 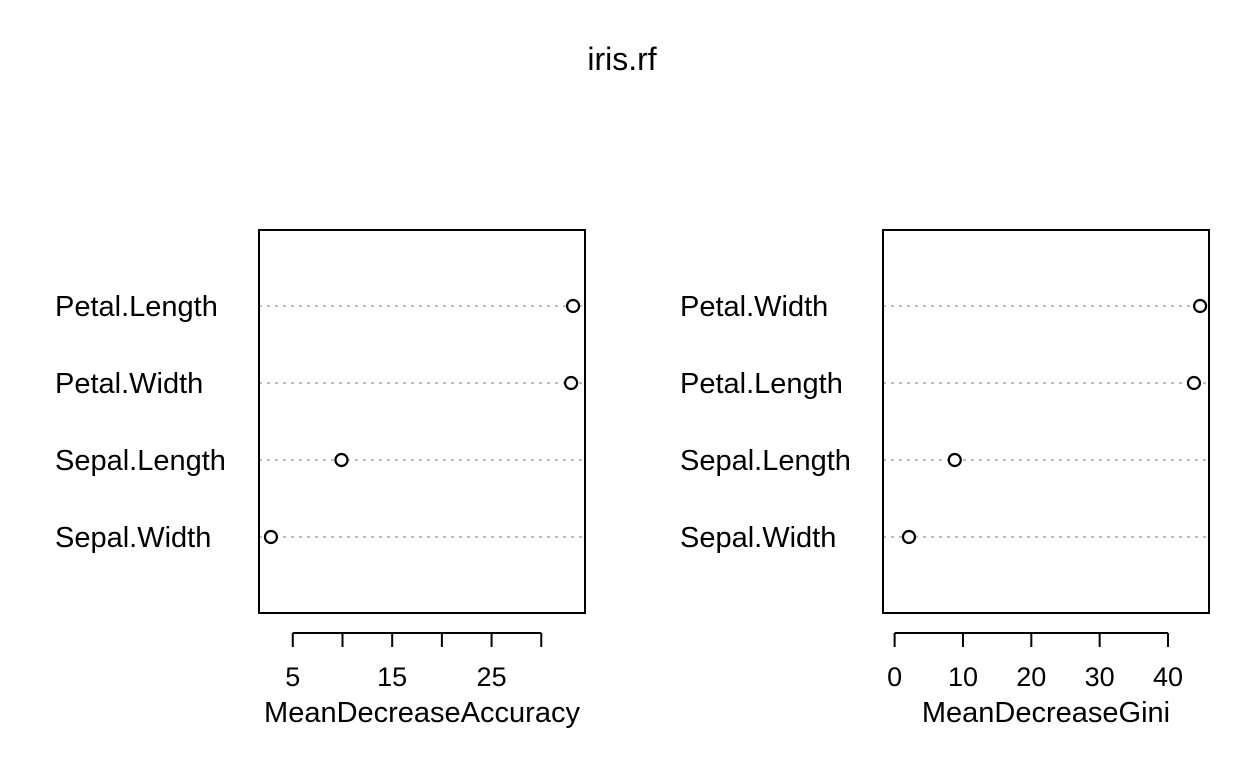 What do you see at coordinates (292, 677) in the screenshot?
I see `x-tick-label: 5` at bounding box center [292, 677].